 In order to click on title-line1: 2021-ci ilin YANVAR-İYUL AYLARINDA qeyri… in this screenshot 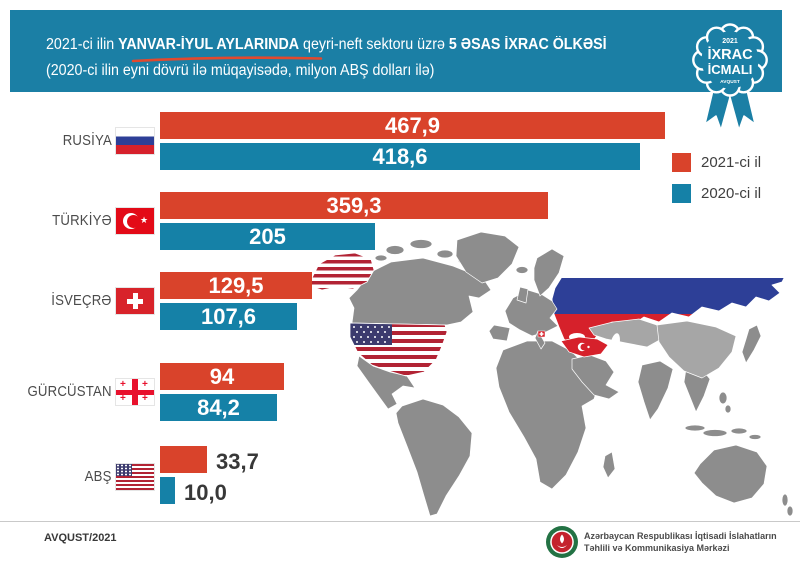, I will do `click(326, 44)`.